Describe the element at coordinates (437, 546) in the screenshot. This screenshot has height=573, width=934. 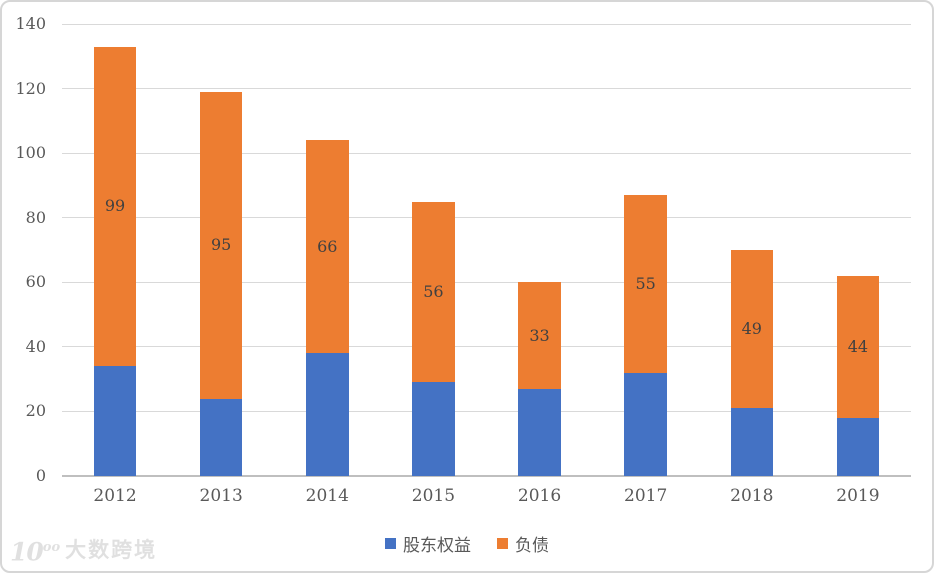
I see `legend-label-equity: 股东权益` at that location.